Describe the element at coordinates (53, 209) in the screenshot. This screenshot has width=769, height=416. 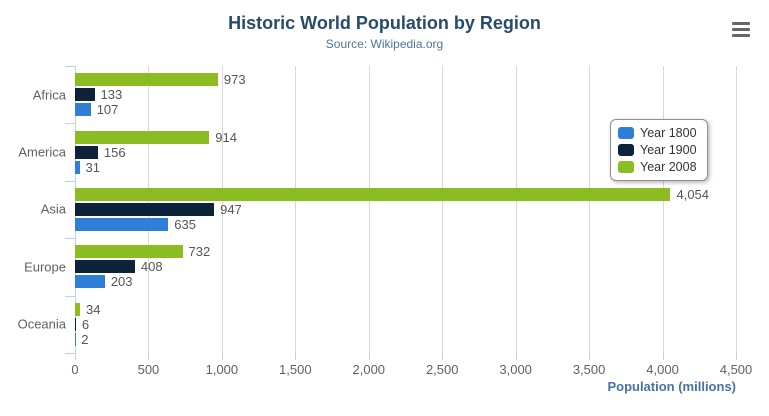
I see `category-label: Asia` at that location.